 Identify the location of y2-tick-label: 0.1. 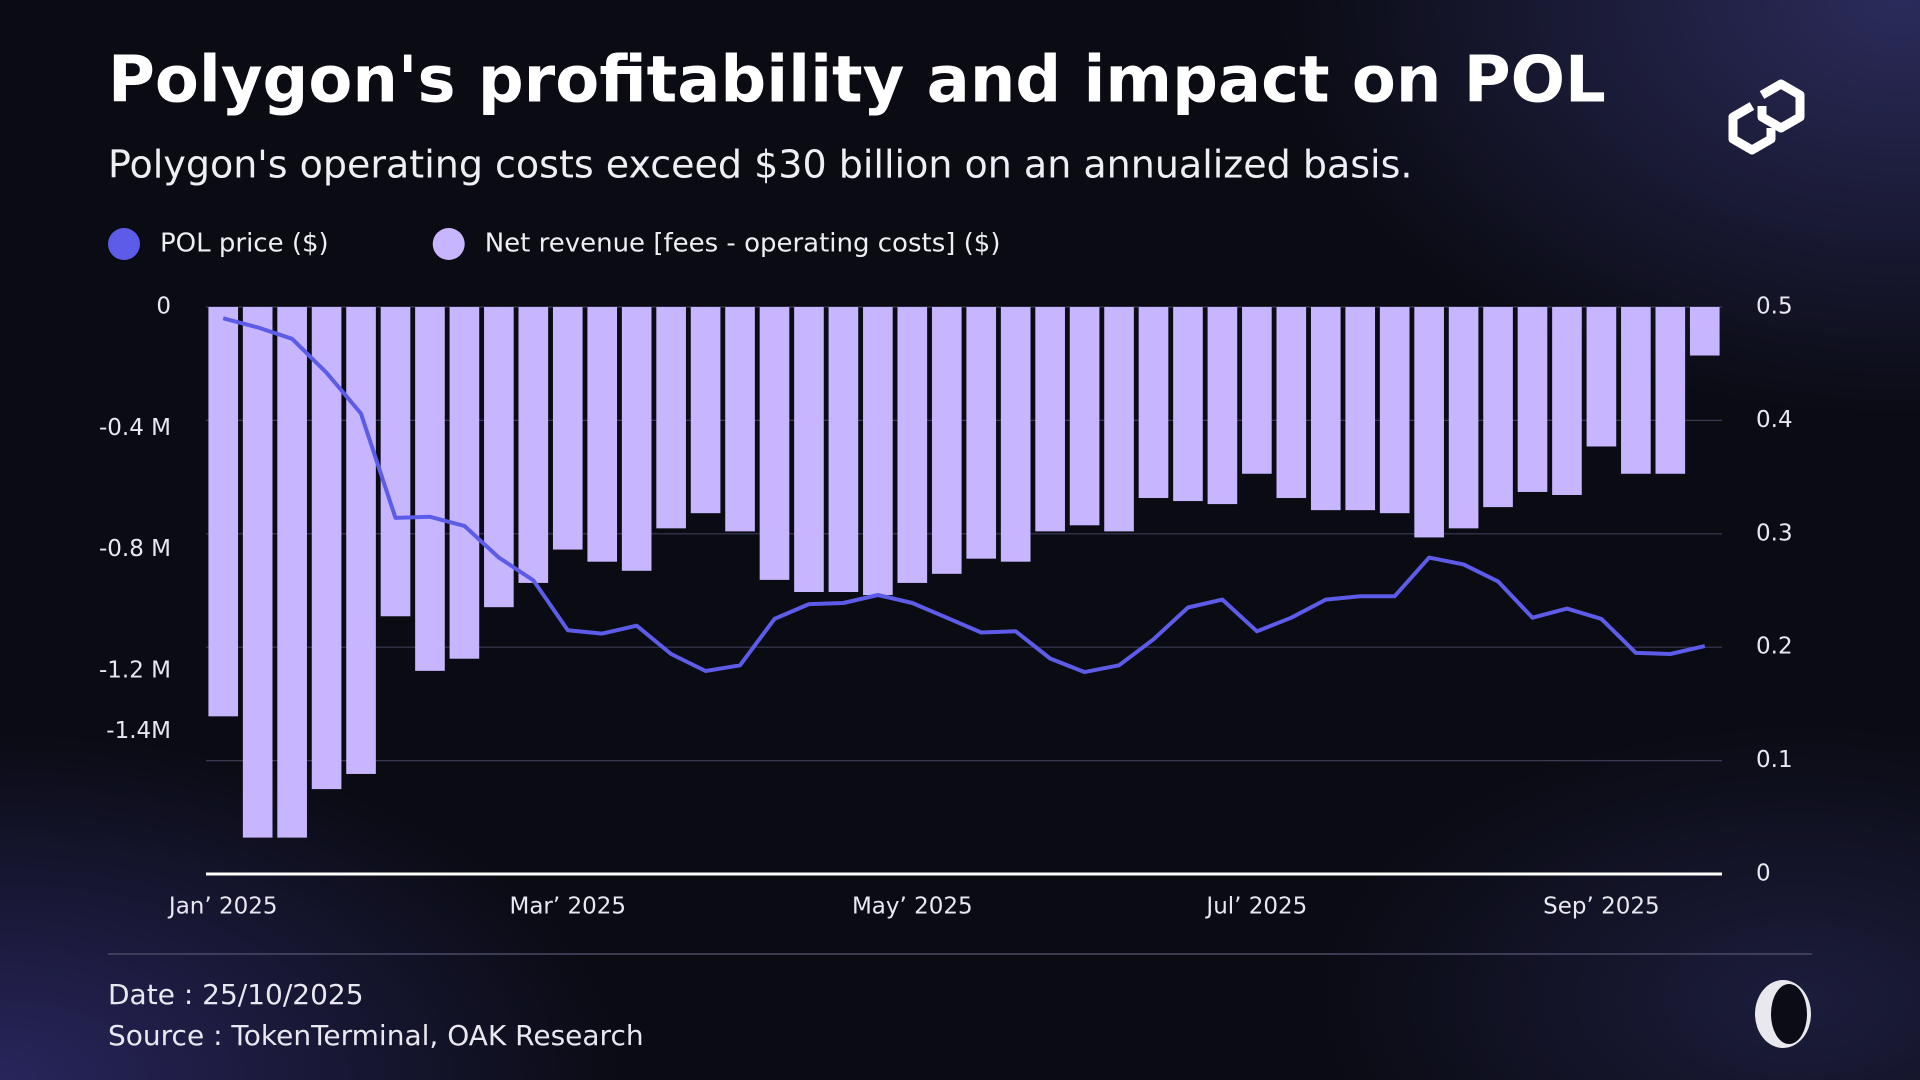
(1774, 760).